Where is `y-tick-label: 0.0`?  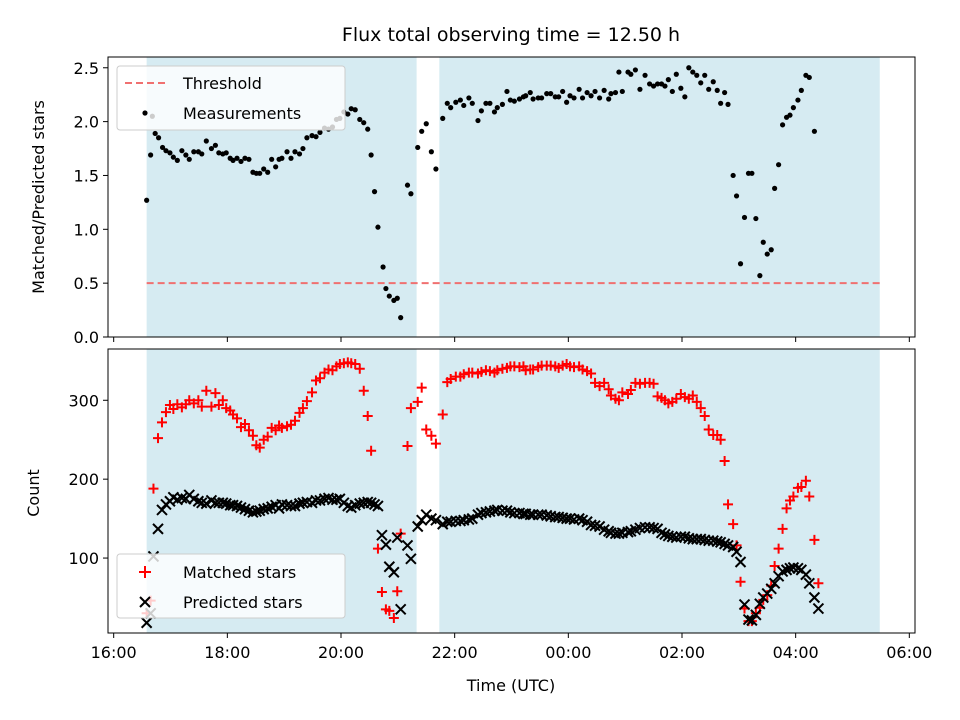
y-tick-label: 0.0 is located at coordinates (86, 337).